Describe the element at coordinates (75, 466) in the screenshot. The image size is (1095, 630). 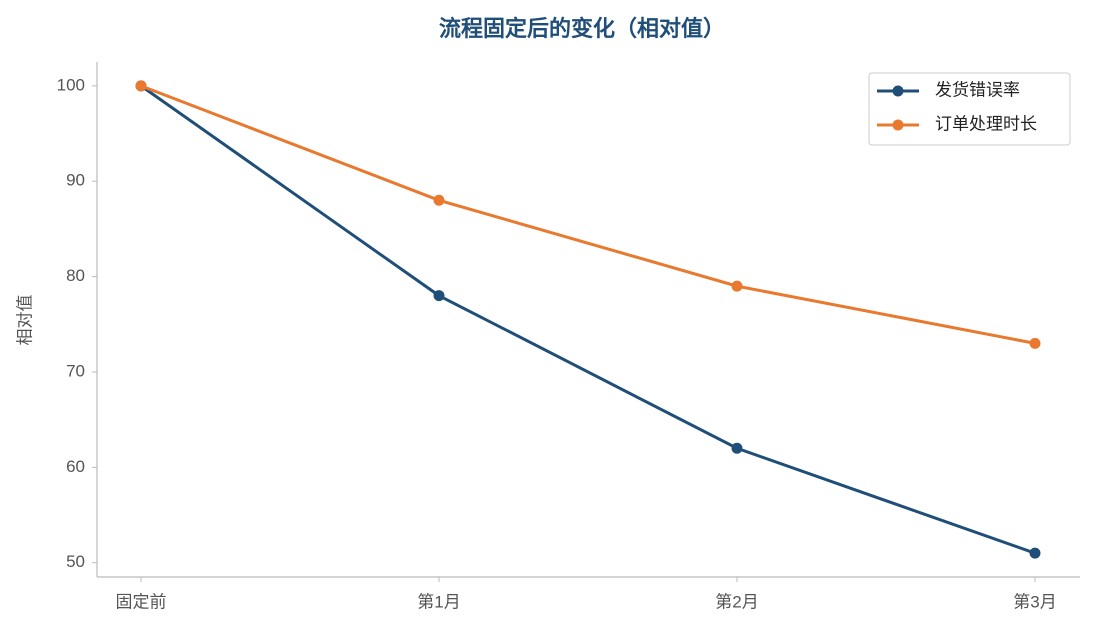
I see `y-tick-label: 60` at that location.